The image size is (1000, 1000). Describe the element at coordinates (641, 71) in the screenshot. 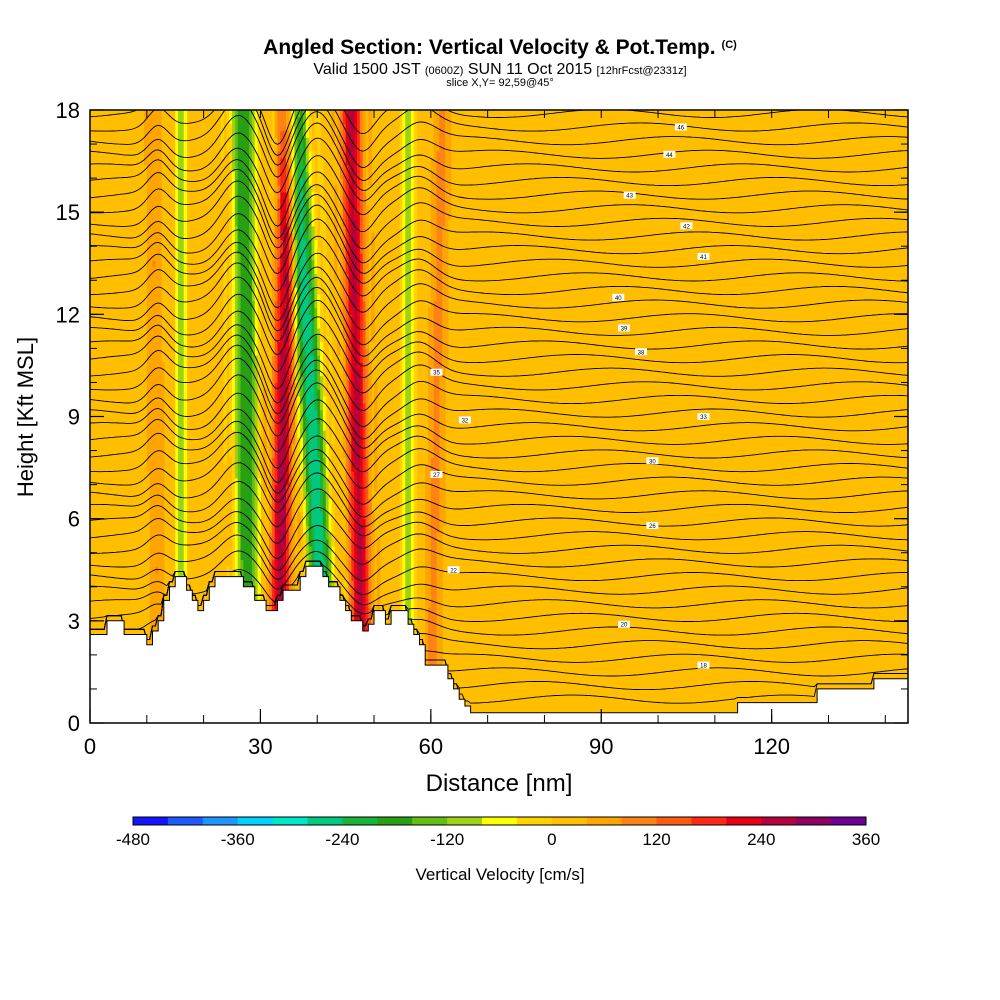

I see `valid-fcst: [12hrFcst@2331z]` at that location.